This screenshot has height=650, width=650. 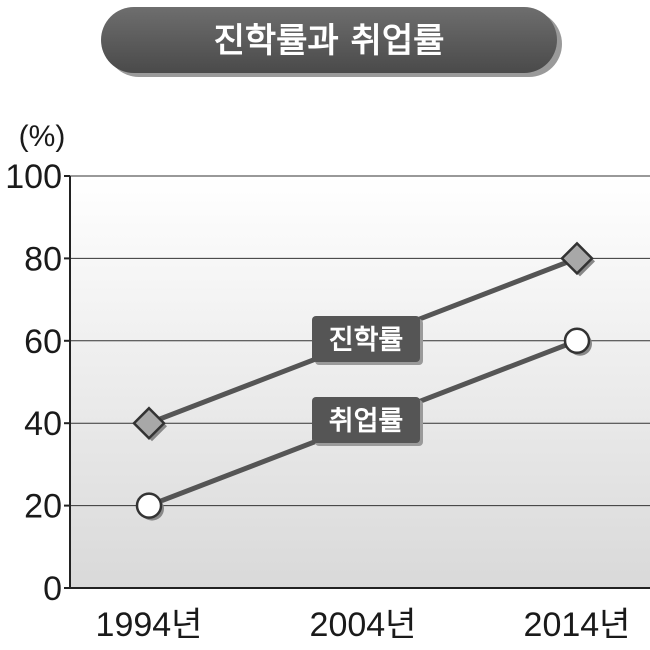 I want to click on series-label-badge: 진학률, so click(x=367, y=340).